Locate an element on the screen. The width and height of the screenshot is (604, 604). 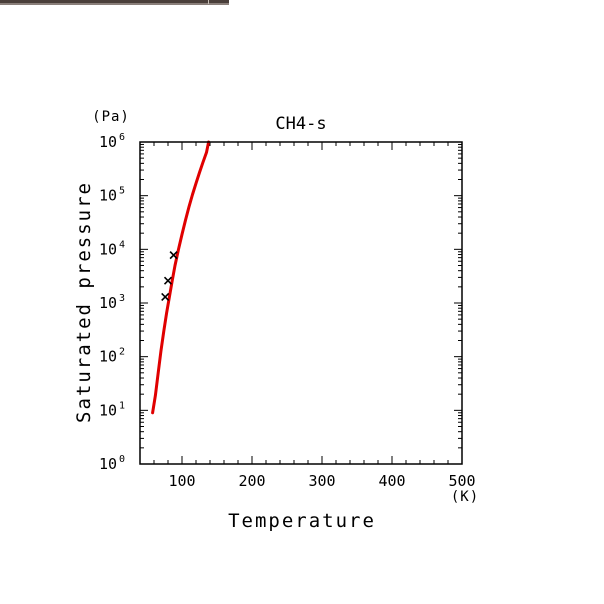
y-tick-exponent: 5 is located at coordinates (122, 191).